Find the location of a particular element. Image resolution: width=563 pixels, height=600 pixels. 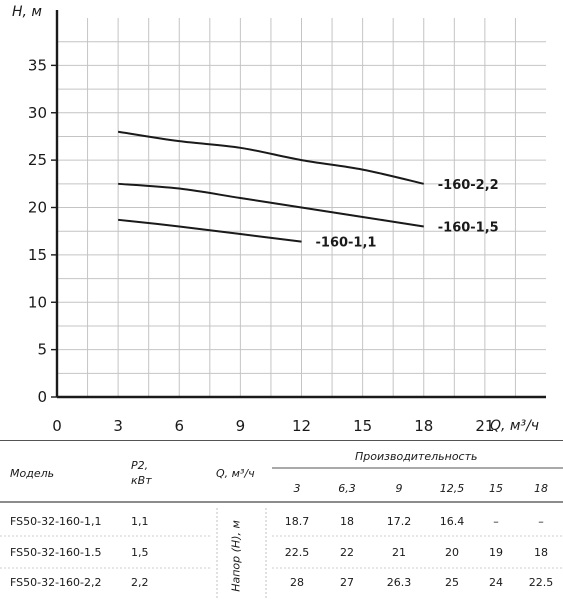

x-axis-label: Q, м³/ч is located at coordinates (514, 426).